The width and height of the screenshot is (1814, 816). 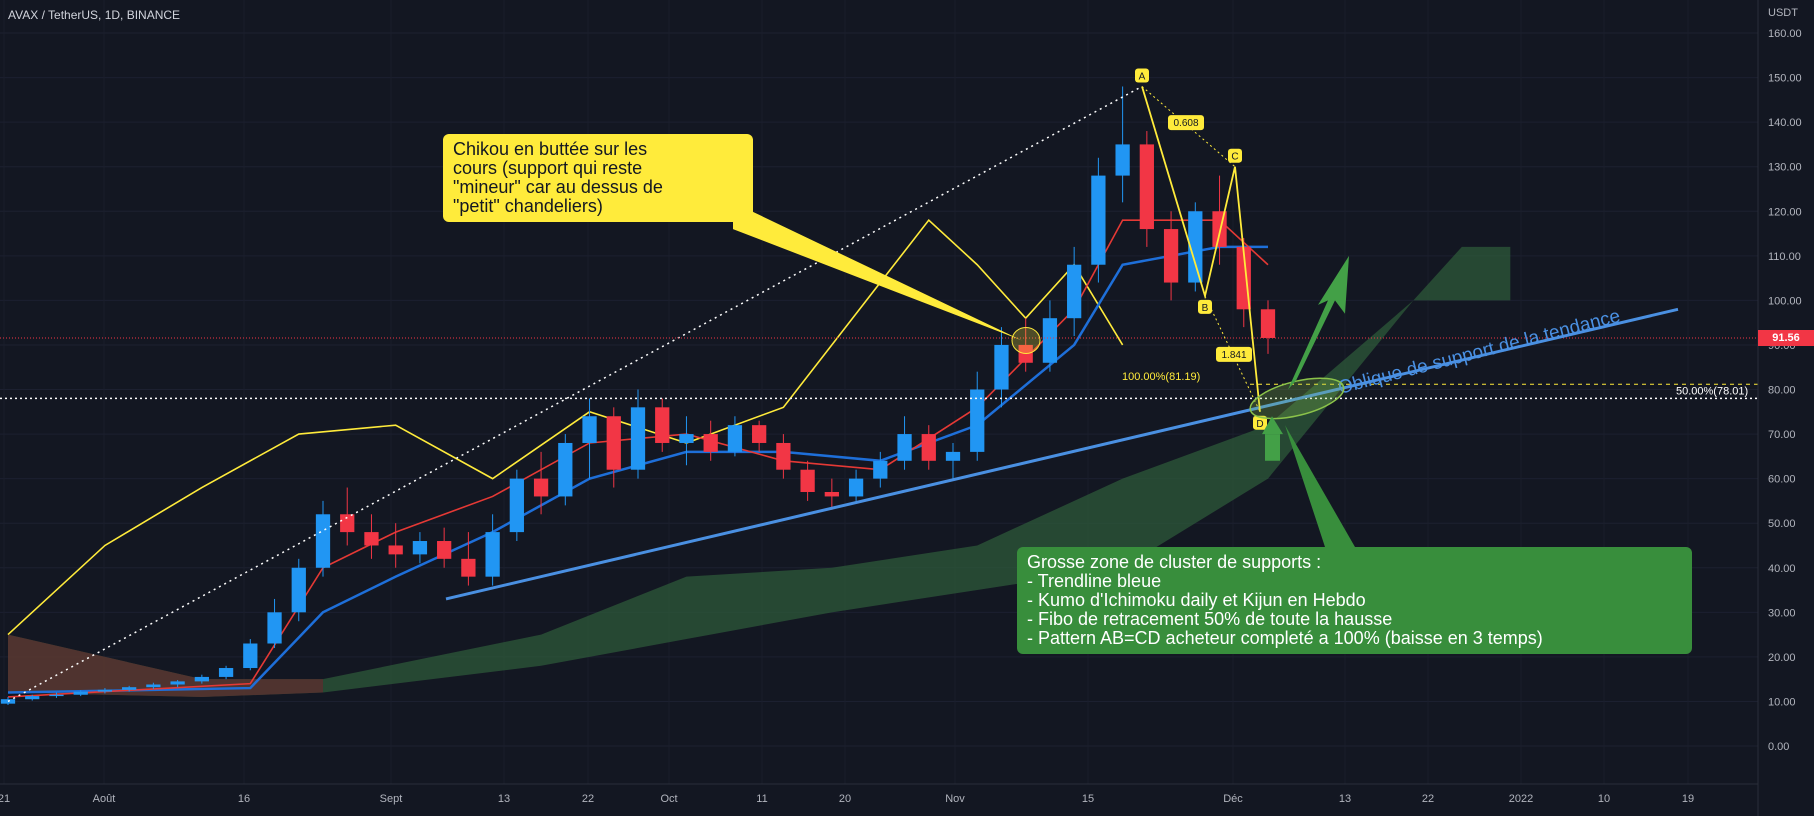 I want to click on abcd-pattern, so click(x=1201, y=249).